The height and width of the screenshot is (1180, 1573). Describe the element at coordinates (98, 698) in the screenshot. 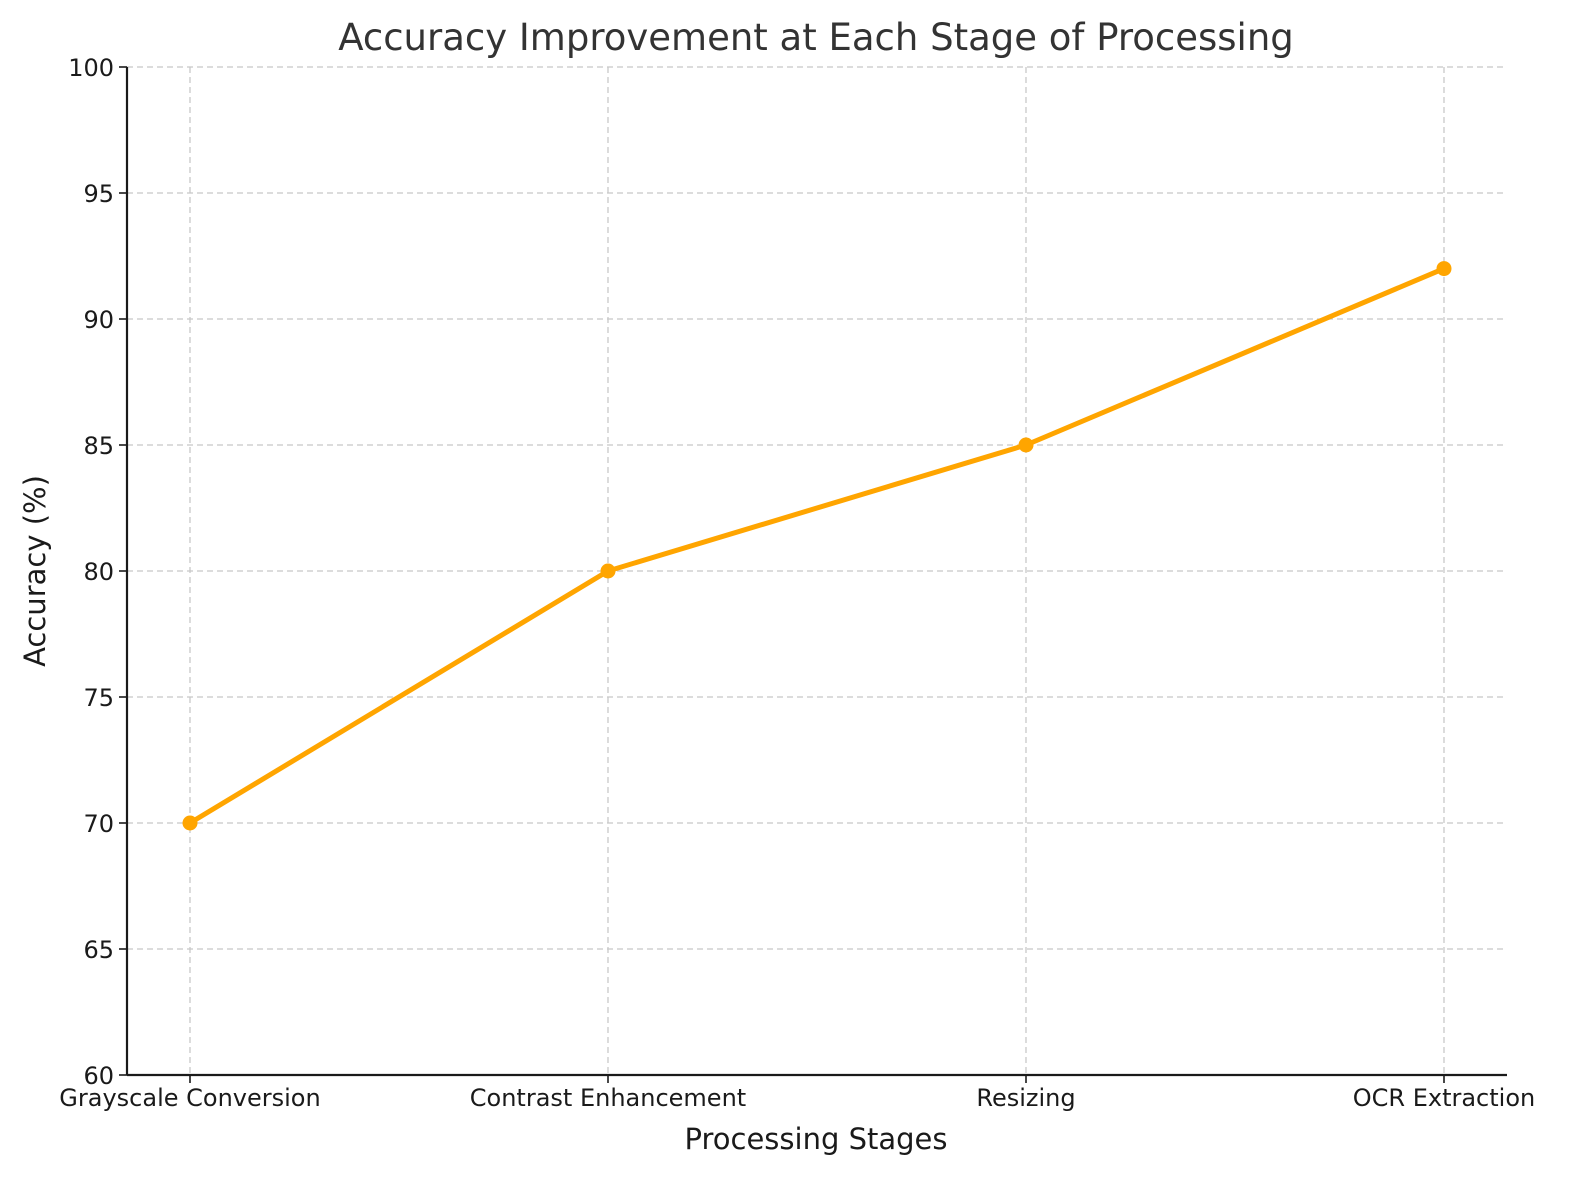

I see `y-tick-label: 75` at that location.